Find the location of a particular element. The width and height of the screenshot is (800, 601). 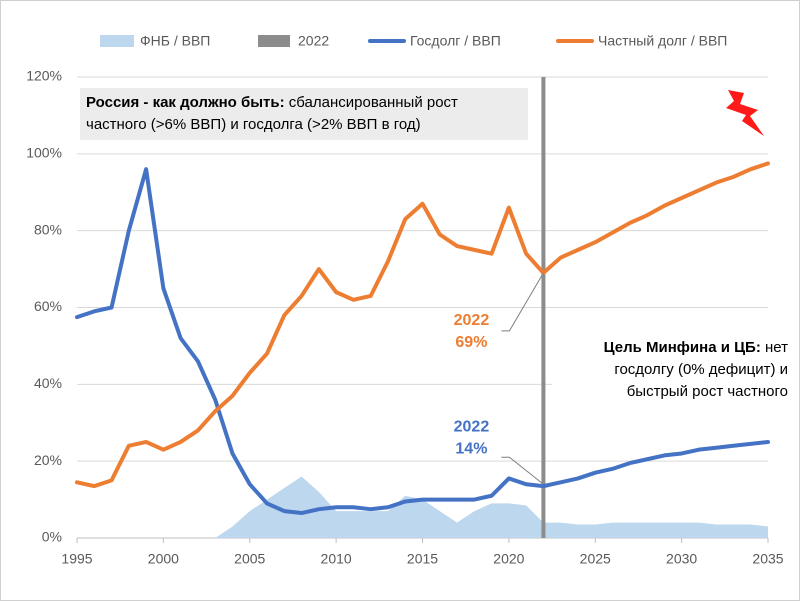

x-tick-label: 2025 is located at coordinates (595, 559).